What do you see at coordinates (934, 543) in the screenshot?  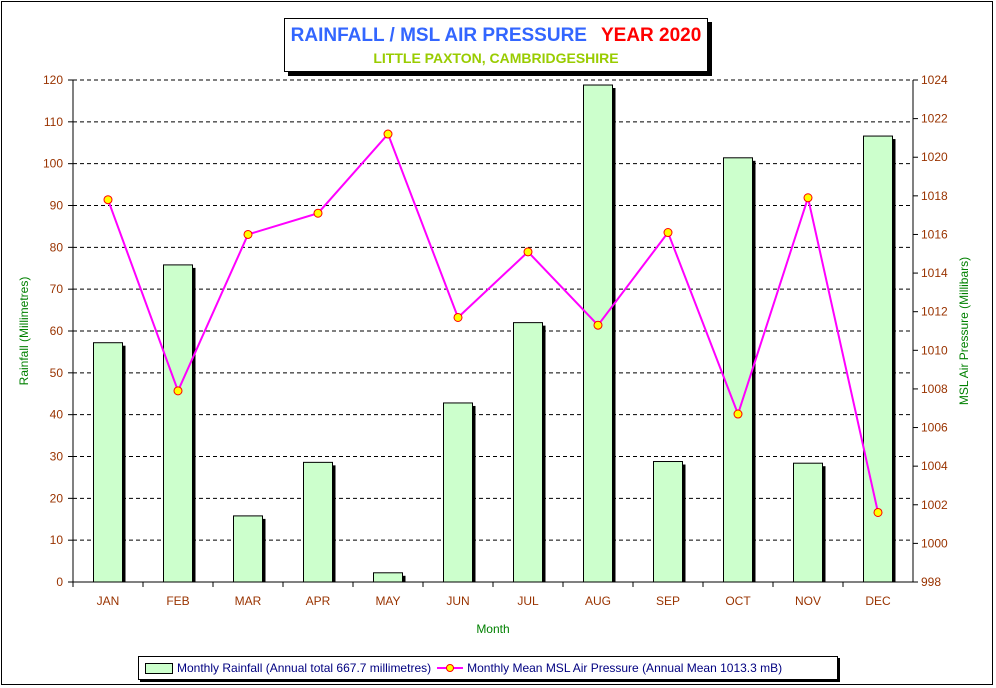 I see `y2-tick-label: 1000` at bounding box center [934, 543].